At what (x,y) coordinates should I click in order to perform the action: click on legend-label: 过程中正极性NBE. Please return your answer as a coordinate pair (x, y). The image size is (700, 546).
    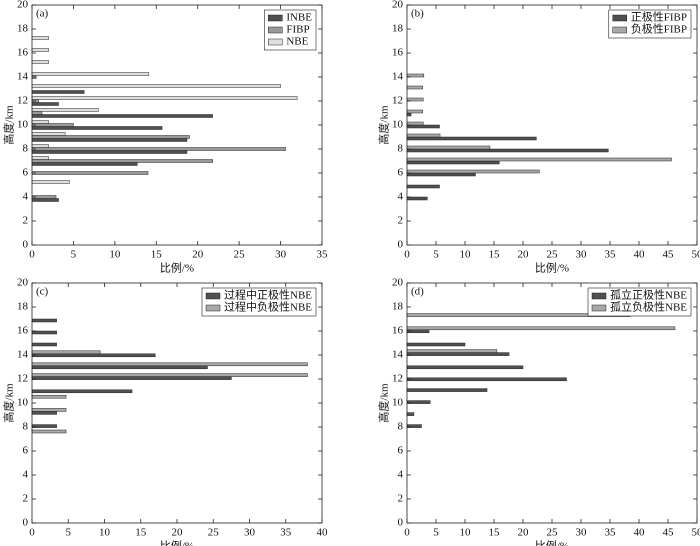
    Looking at the image, I should click on (268, 295).